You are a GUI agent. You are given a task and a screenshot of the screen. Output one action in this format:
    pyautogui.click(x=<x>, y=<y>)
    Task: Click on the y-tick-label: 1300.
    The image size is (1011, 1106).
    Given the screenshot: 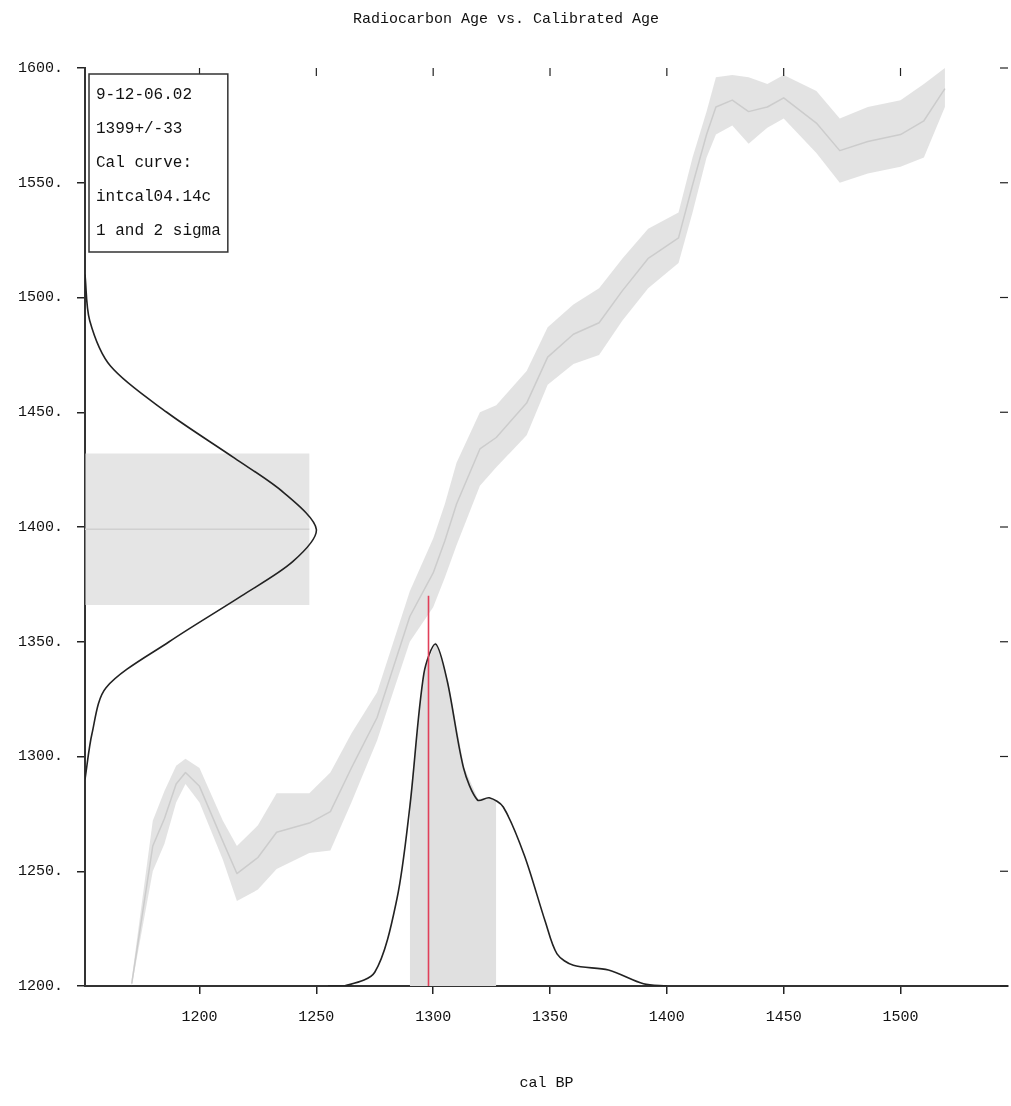 What is the action you would take?
    pyautogui.click(x=40, y=757)
    